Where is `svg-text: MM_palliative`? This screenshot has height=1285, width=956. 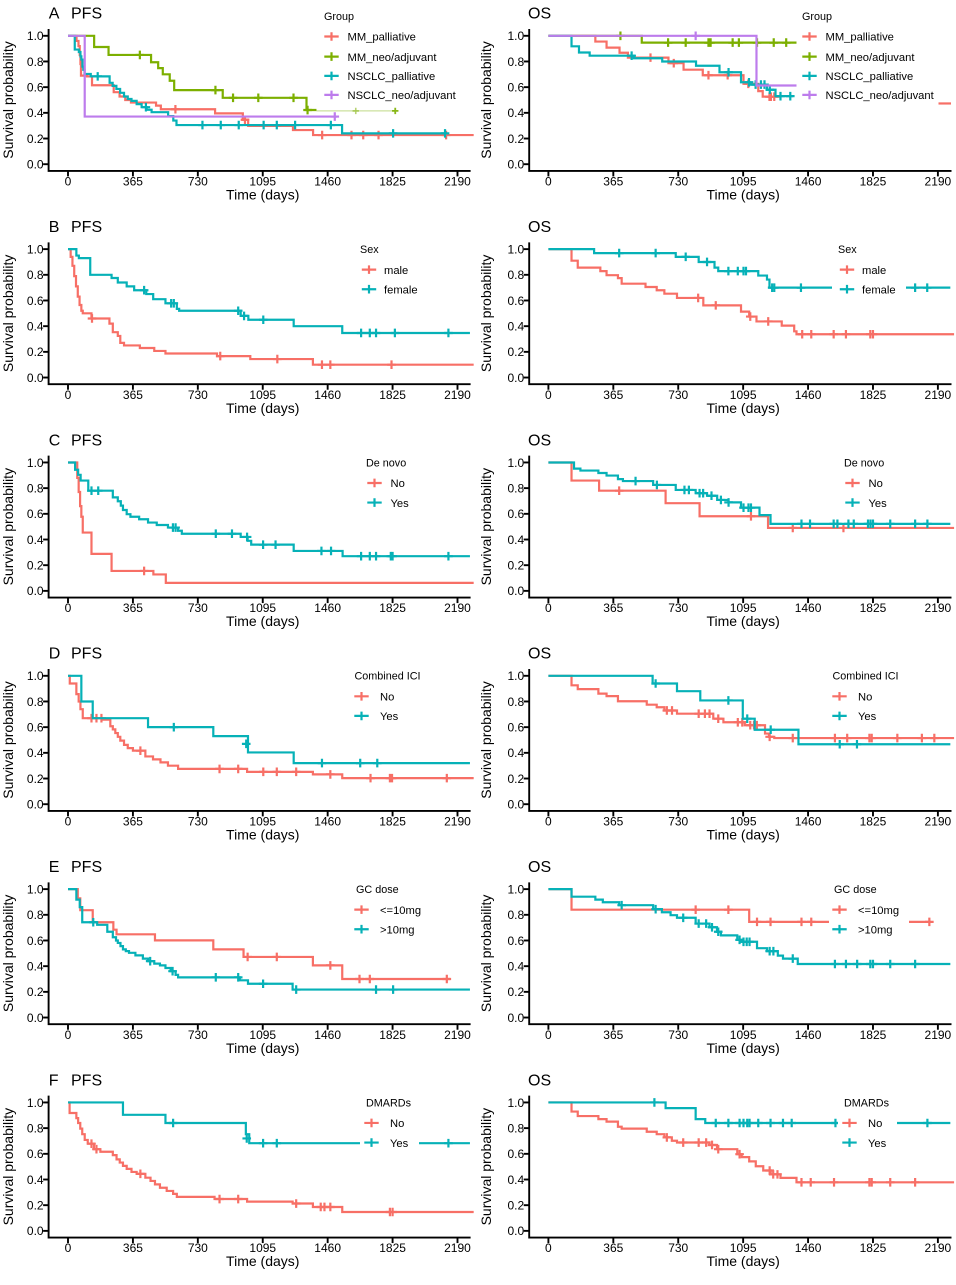
svg-text: MM_palliative is located at coordinates (860, 38).